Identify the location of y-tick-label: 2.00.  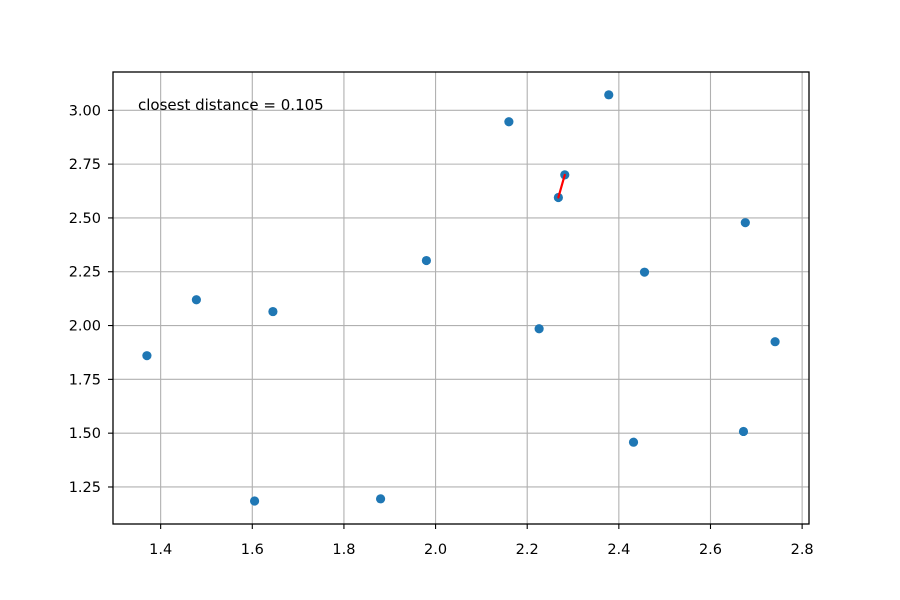
(85, 327).